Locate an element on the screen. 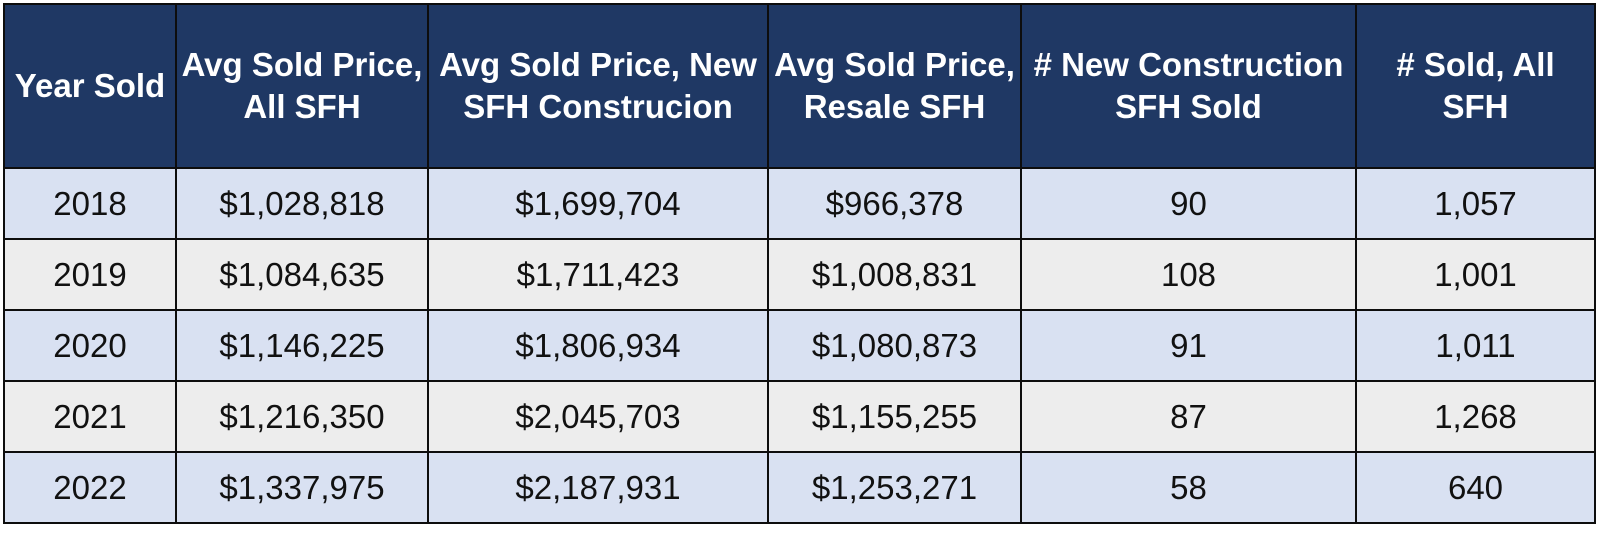 This screenshot has height=546, width=1600. cell-avg-price-resale: $1,155,255 is located at coordinates (894, 416).